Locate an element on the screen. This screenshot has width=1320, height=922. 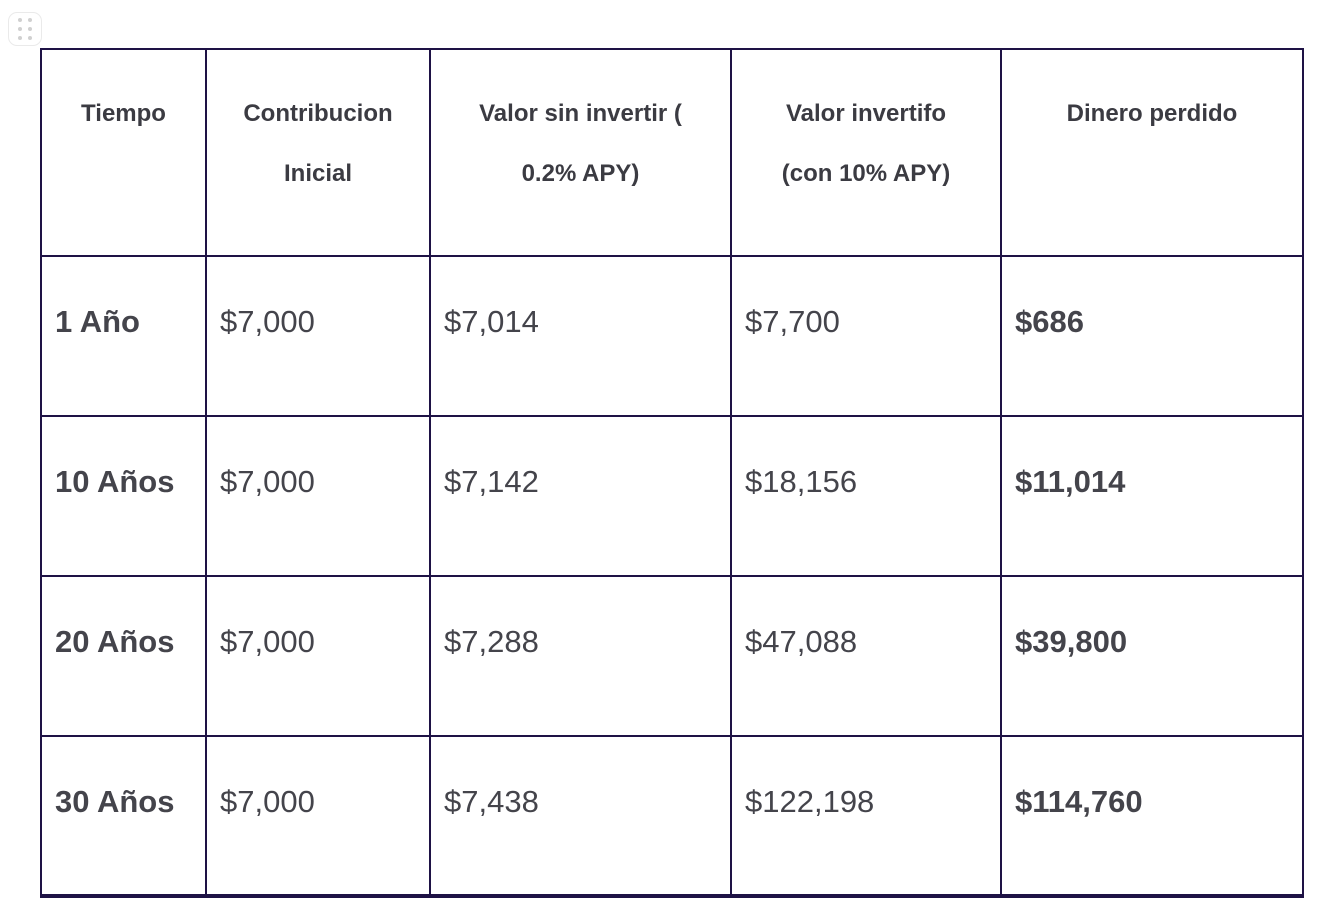
cell-tiempo: 20 Años is located at coordinates (123, 656).